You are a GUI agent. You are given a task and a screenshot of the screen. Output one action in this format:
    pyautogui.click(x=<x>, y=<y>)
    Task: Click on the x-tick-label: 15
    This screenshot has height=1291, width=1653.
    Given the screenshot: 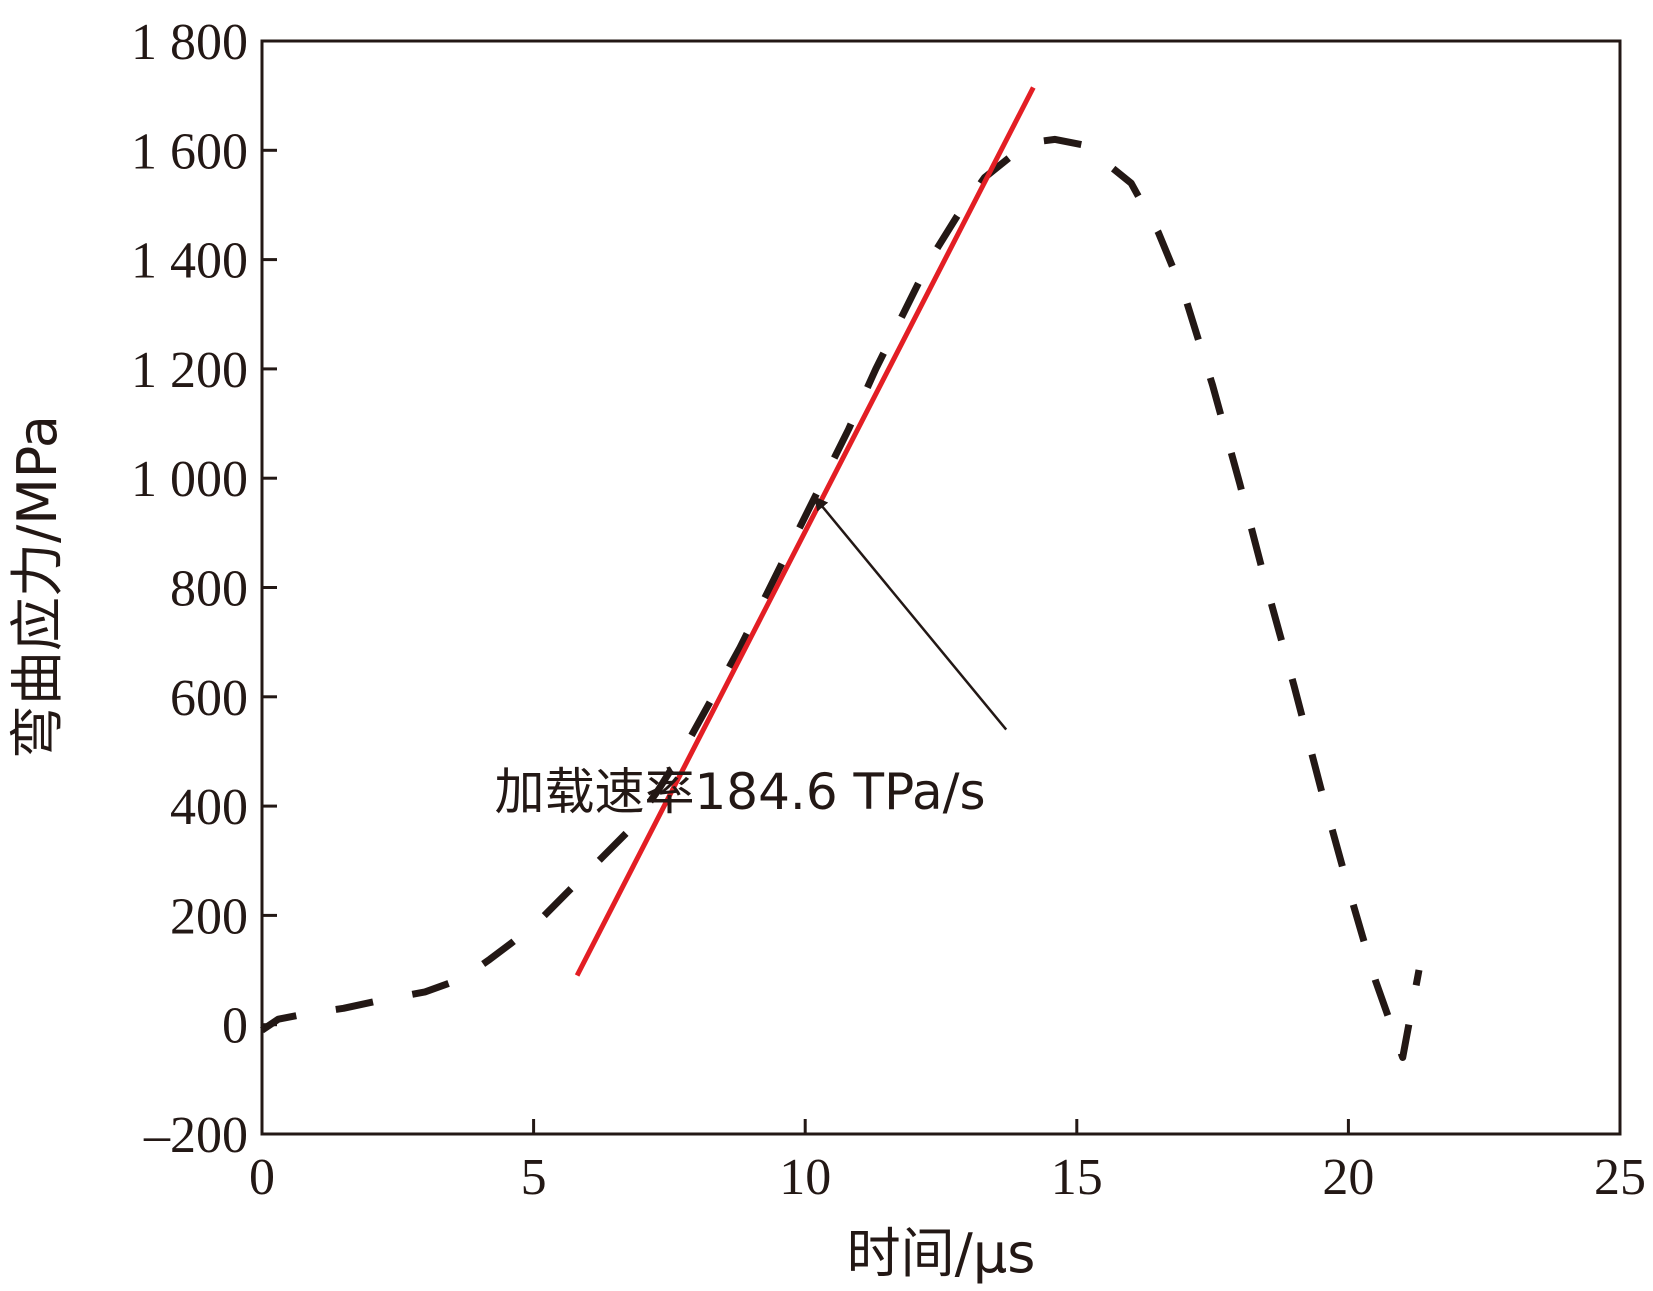 What is the action you would take?
    pyautogui.click(x=1077, y=1177)
    